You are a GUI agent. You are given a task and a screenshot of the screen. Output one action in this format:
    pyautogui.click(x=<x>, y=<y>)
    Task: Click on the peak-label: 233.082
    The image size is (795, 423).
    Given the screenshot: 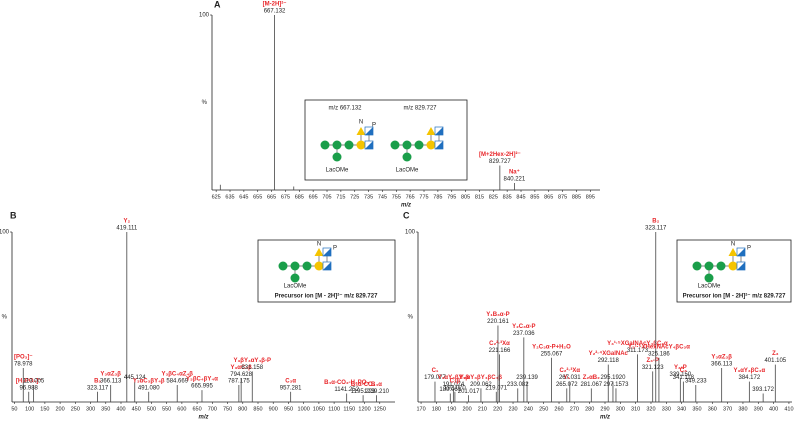 What is the action you would take?
    pyautogui.click(x=518, y=385)
    